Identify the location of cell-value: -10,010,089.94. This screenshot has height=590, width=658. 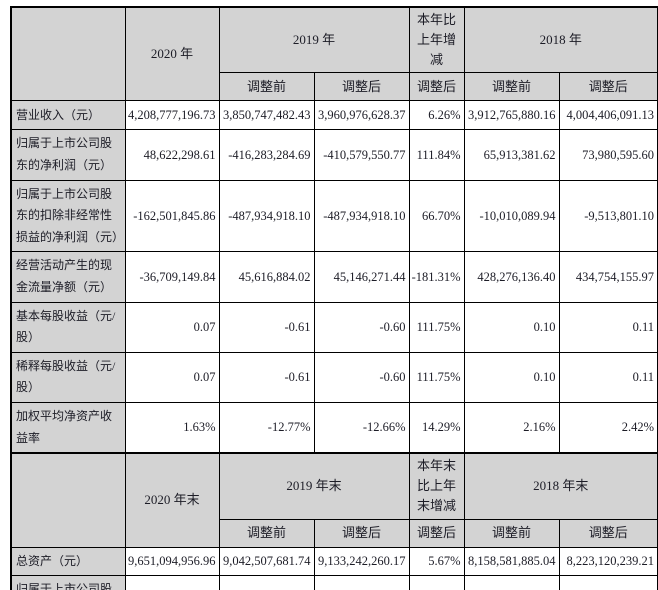
(511, 216).